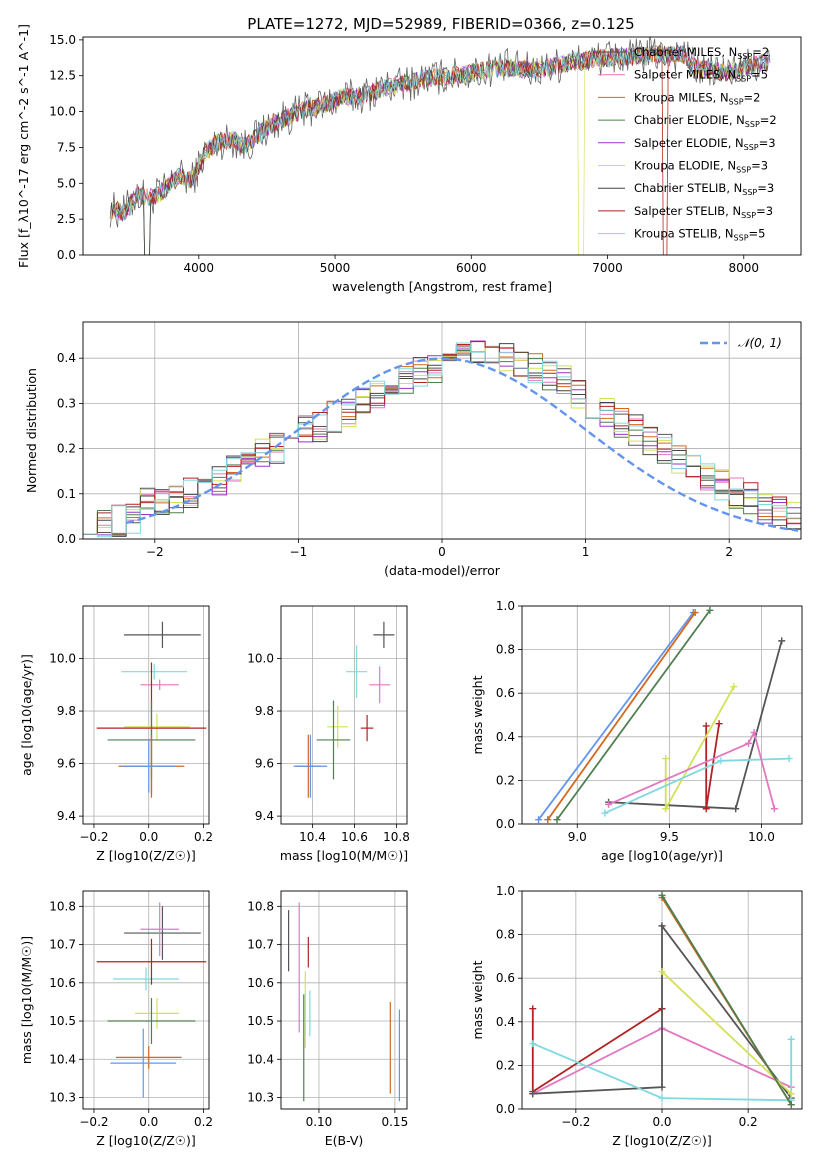  Describe the element at coordinates (586, 552) in the screenshot. I see `x-tick-label: 1` at that location.